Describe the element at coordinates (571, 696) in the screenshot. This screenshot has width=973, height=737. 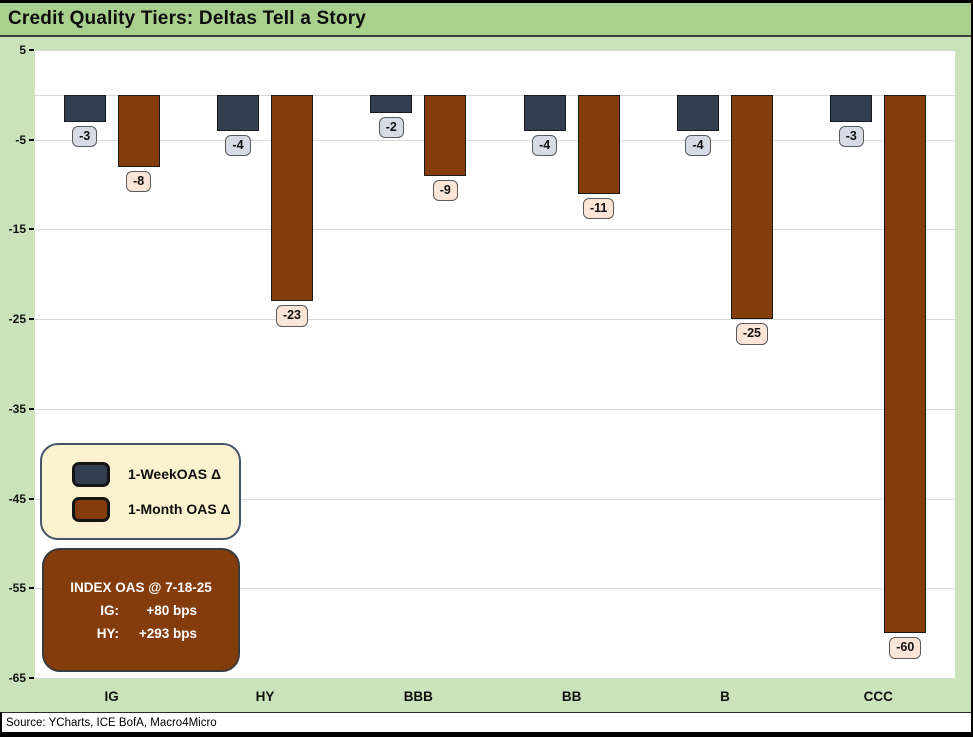
I see `category-label-bb: BB` at that location.